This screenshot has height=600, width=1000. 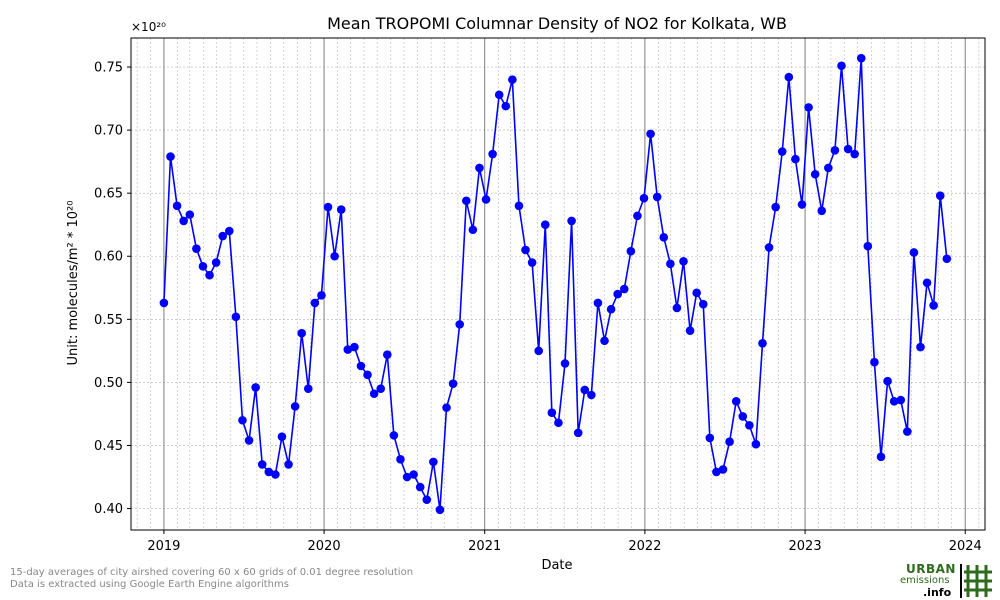 What do you see at coordinates (965, 546) in the screenshot?
I see `x-tick-label: 2024` at bounding box center [965, 546].